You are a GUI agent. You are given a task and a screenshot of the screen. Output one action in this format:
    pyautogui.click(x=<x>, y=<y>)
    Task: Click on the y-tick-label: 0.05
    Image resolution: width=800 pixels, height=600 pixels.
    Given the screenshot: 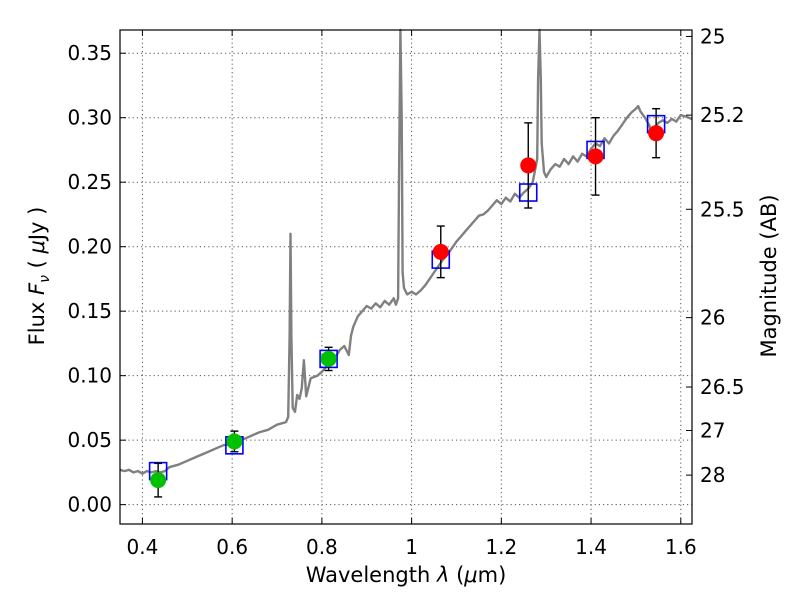 What is the action you would take?
    pyautogui.click(x=89, y=440)
    